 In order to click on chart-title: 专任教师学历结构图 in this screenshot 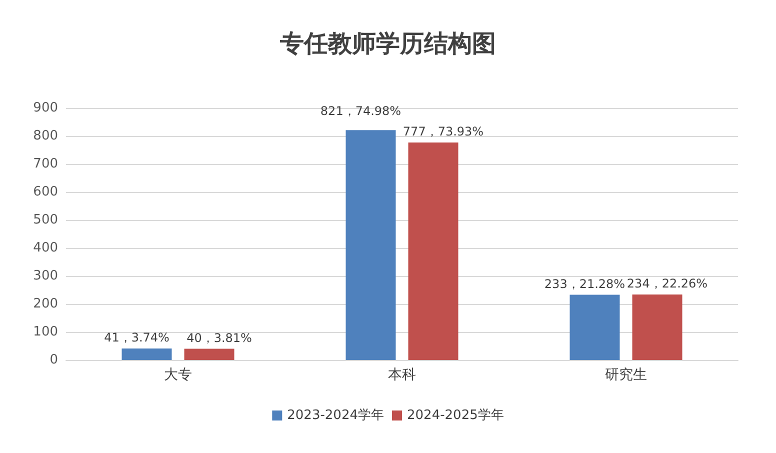, I will do `click(387, 43)`.